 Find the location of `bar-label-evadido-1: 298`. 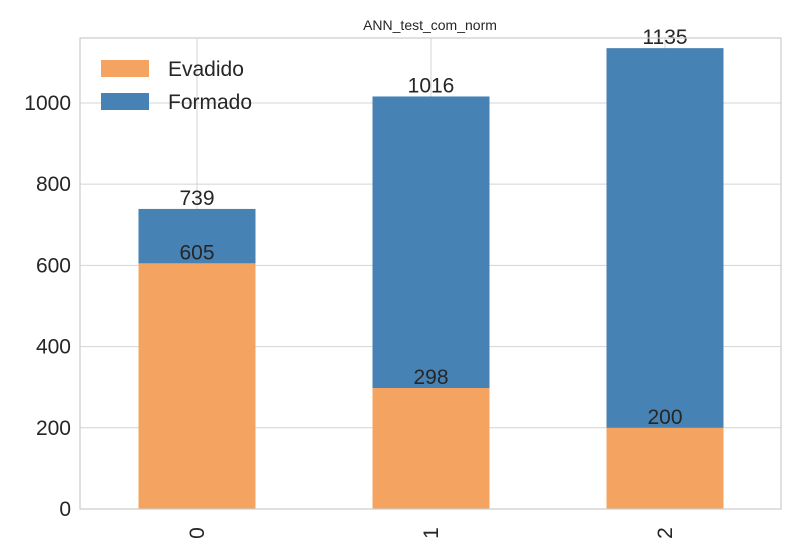

bar-label-evadido-1: 298 is located at coordinates (430, 377).